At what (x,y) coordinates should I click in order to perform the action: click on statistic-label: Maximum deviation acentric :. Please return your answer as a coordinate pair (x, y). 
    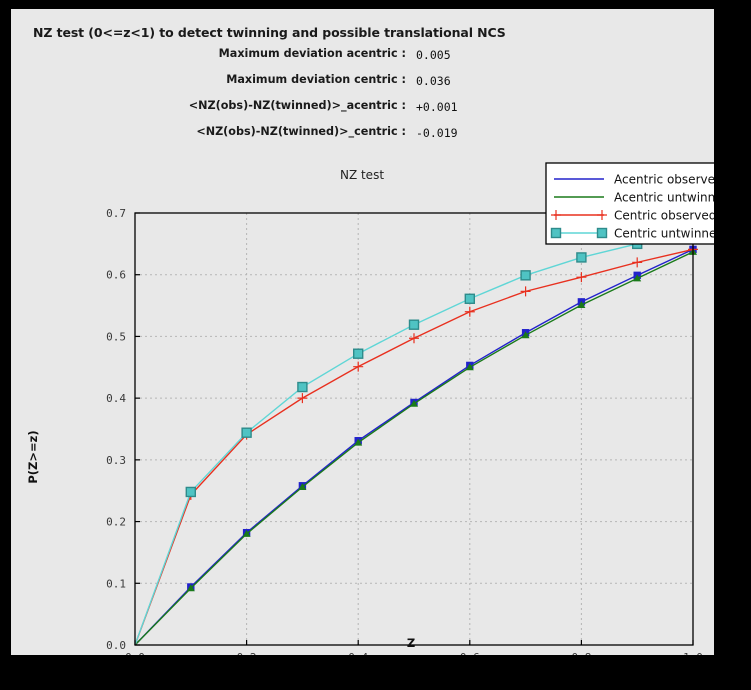
    Looking at the image, I should click on (312, 53).